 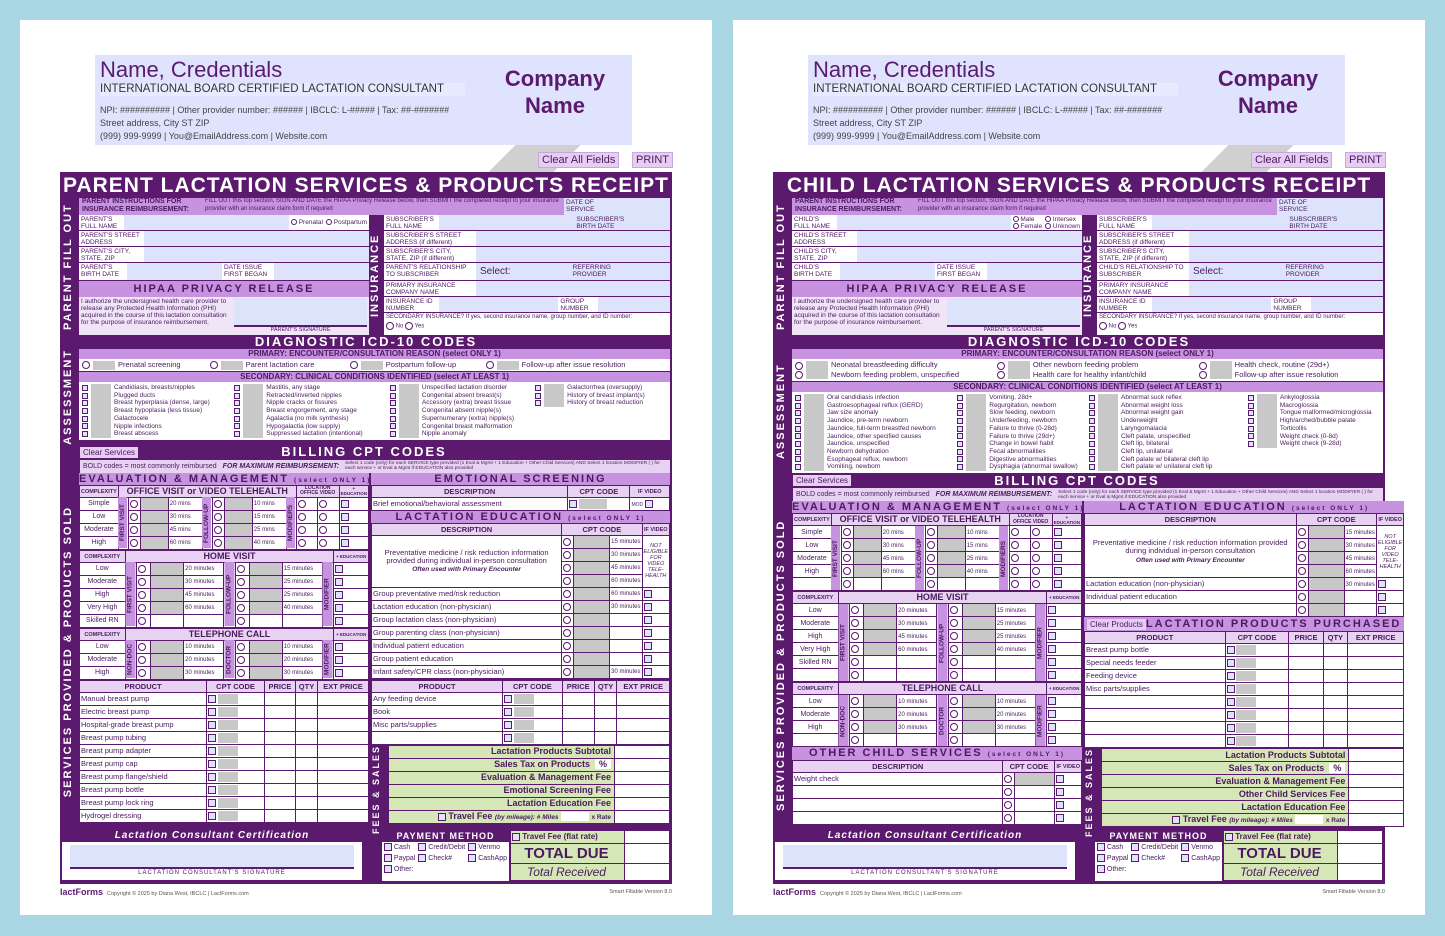 I want to click on subscriber-street-field, so click(x=573, y=238).